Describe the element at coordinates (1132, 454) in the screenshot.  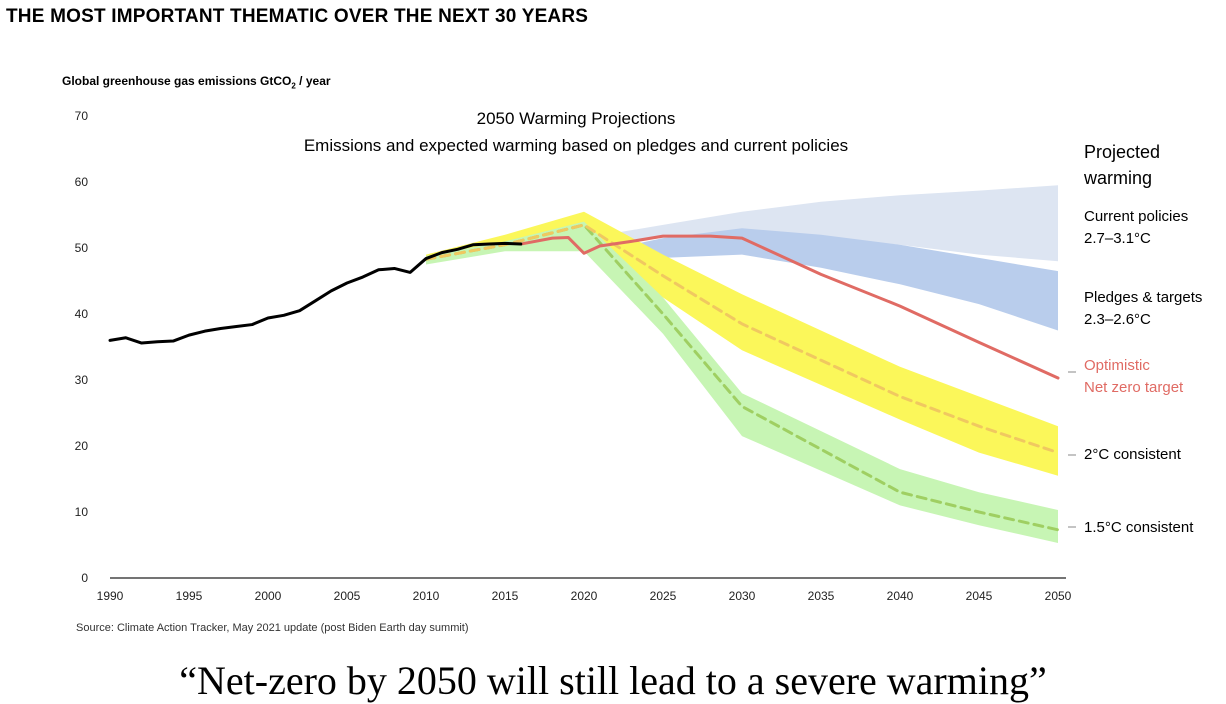
I see `legend-2c-consistent: 2°C consistent` at that location.